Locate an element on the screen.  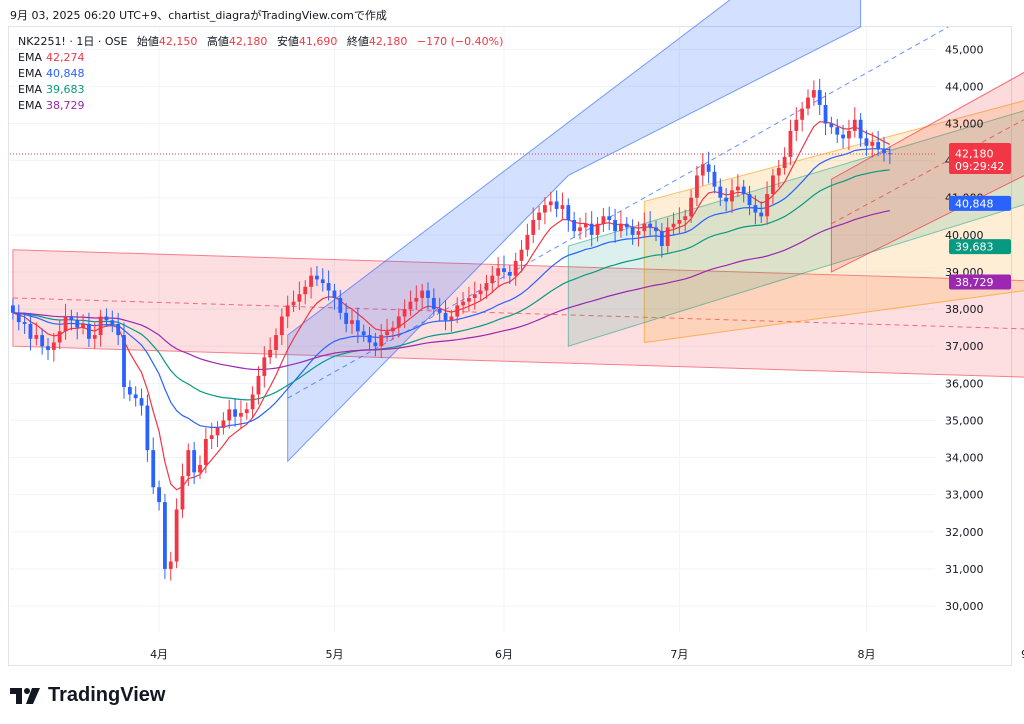
ema-label: EMA is located at coordinates (30, 57).